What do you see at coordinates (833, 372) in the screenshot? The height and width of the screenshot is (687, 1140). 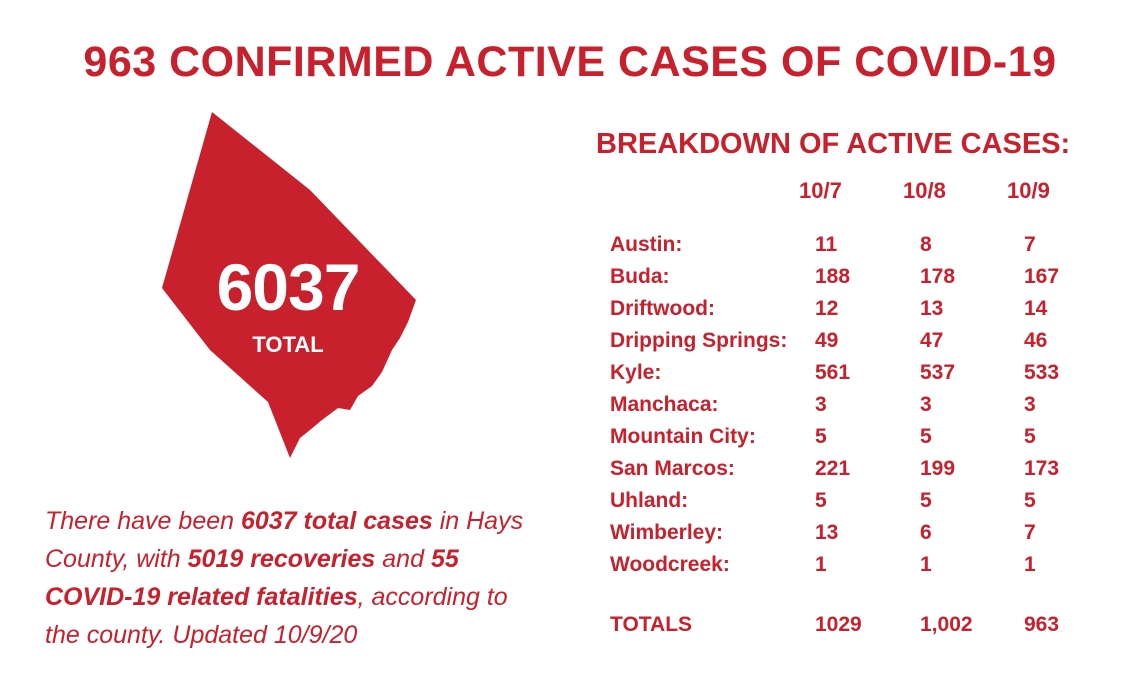 I see `cases-10-7: 561` at bounding box center [833, 372].